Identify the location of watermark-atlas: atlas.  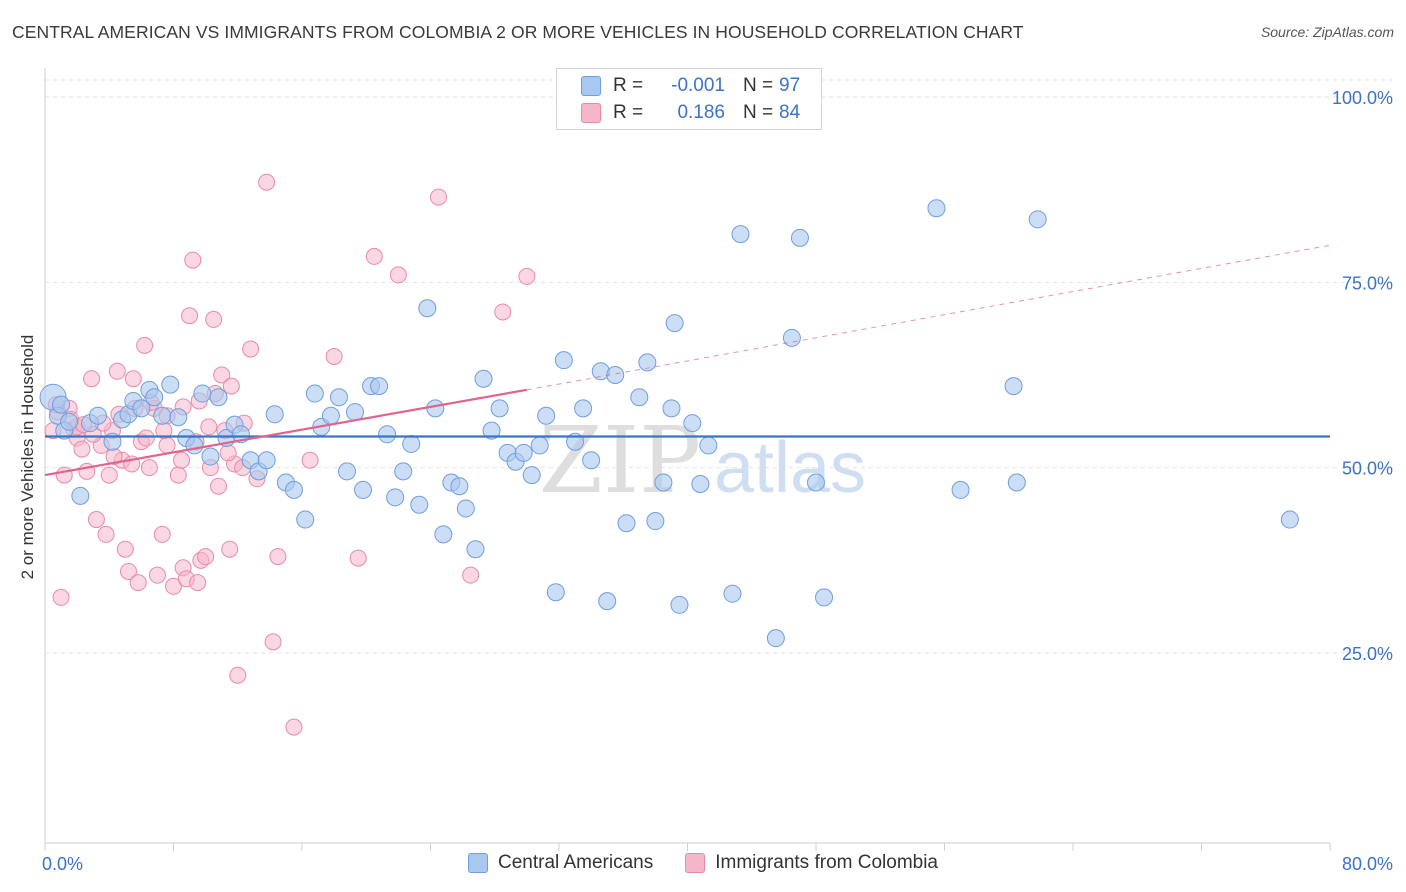
(790, 468).